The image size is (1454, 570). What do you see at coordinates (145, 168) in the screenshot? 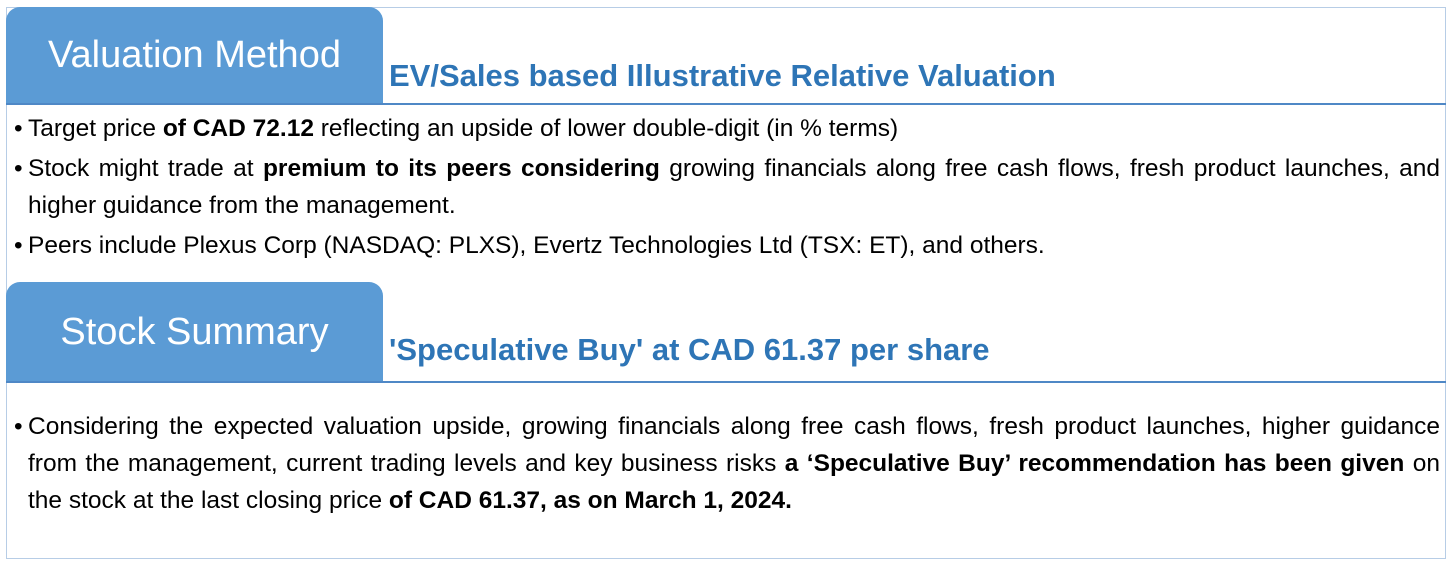
I see `bullet-text: Stock might trade at` at bounding box center [145, 168].